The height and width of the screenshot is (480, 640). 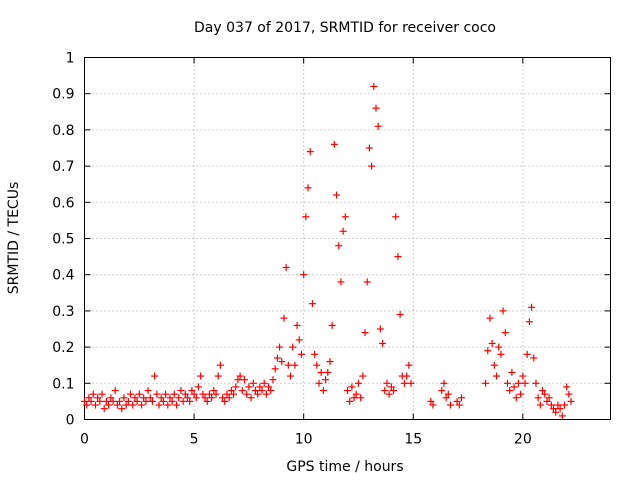 I want to click on x-tick-label: 10, so click(x=304, y=440).